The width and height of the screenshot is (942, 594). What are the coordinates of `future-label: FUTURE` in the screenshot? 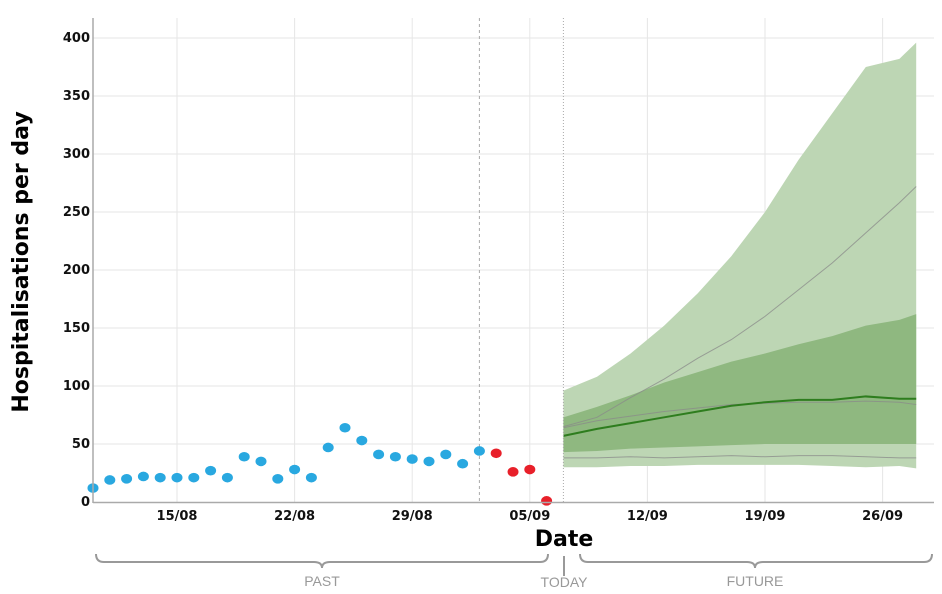 It's located at (755, 581).